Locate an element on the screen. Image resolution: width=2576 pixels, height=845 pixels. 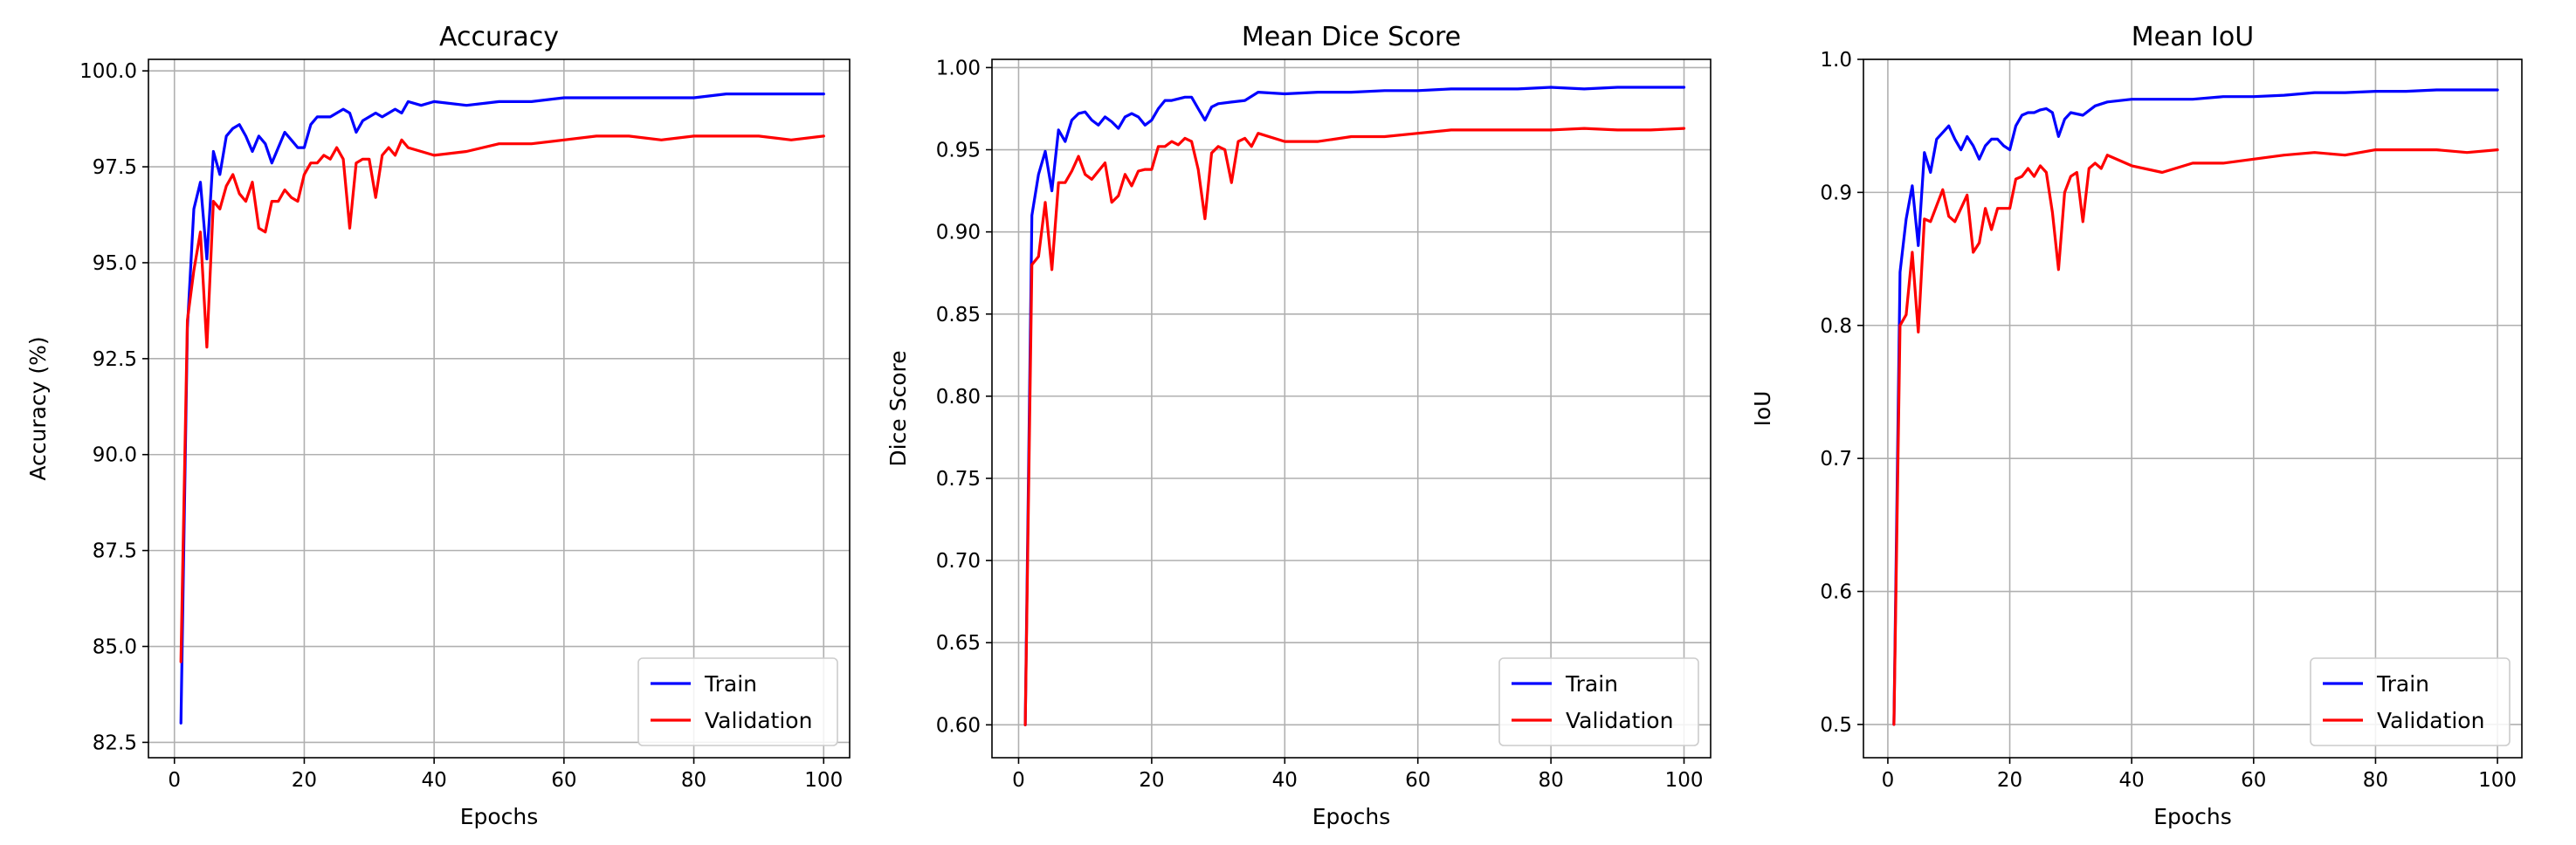
y-axis-label: Accuracy (%) is located at coordinates (38, 408).